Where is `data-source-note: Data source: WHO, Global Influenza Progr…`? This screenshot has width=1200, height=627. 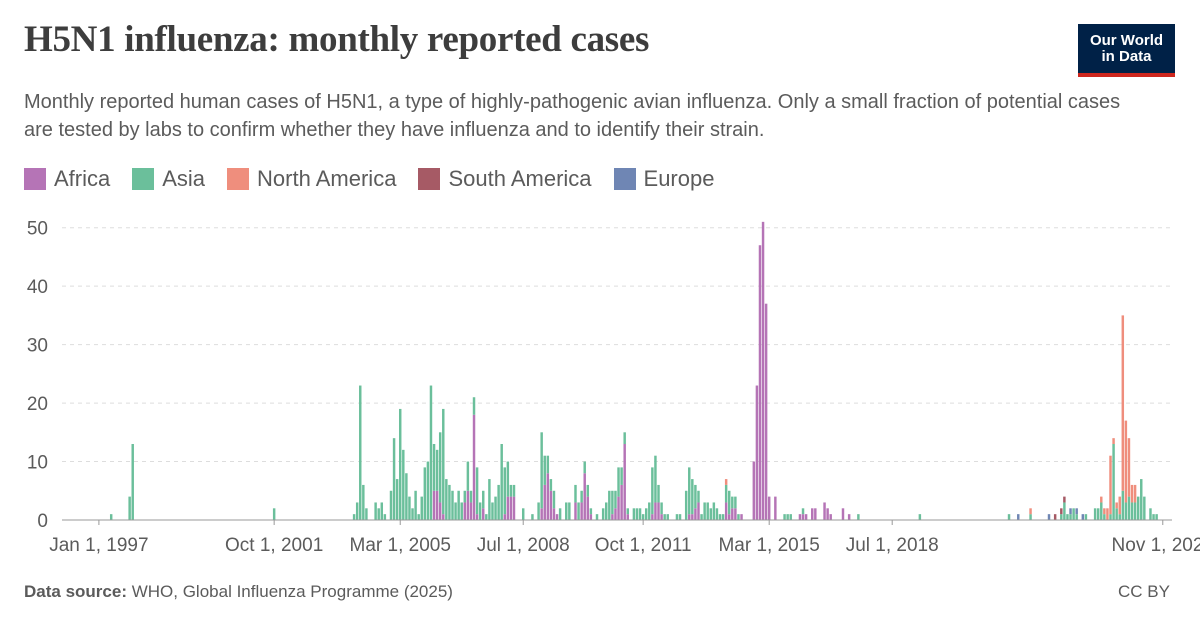 data-source-note: Data source: WHO, Global Influenza Progr… is located at coordinates (238, 592).